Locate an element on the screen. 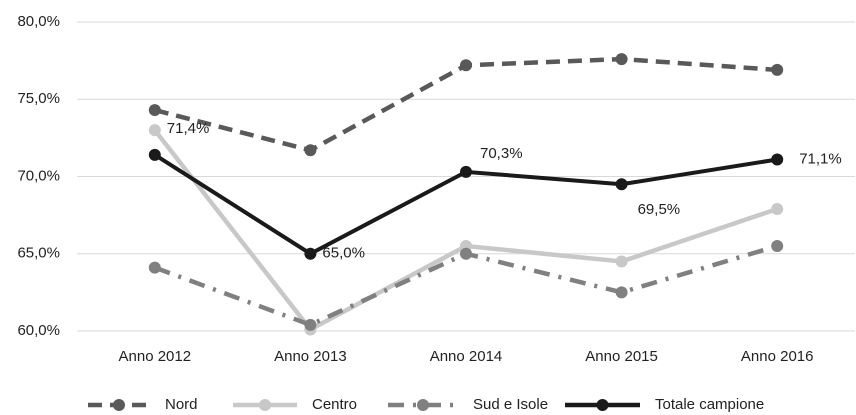  y-tick-label: 75,0% is located at coordinates (38, 98).